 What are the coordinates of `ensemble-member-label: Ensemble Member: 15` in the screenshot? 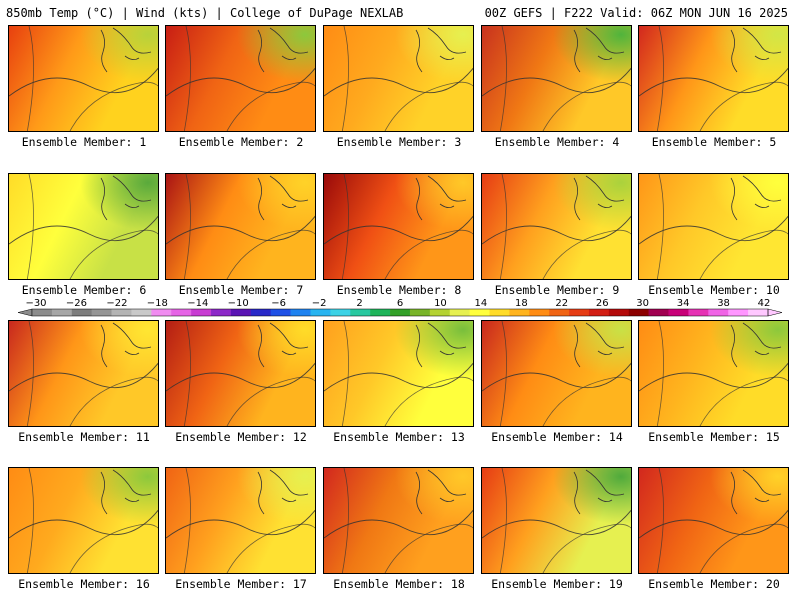 It's located at (714, 437).